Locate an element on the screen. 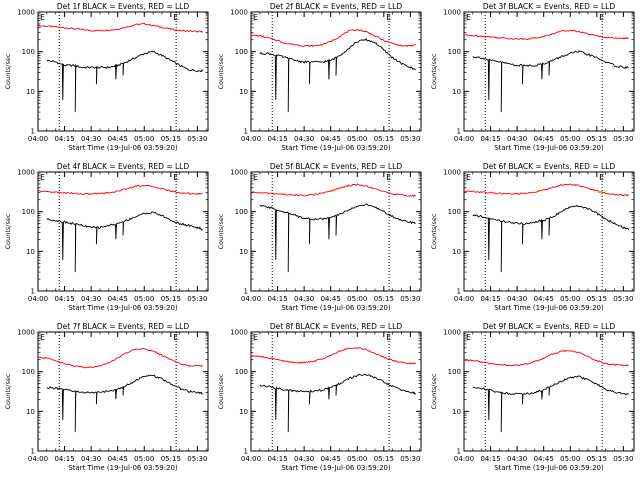  chart-title: Det 3f BLACK = Events, RED = LLD is located at coordinates (549, 6).